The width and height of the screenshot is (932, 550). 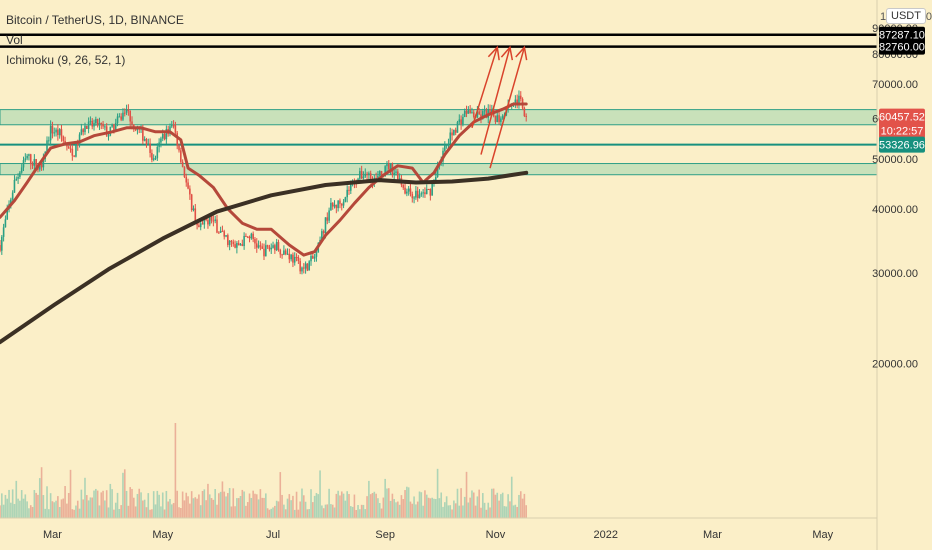 I want to click on currency-unit-button: USDT, so click(x=906, y=16).